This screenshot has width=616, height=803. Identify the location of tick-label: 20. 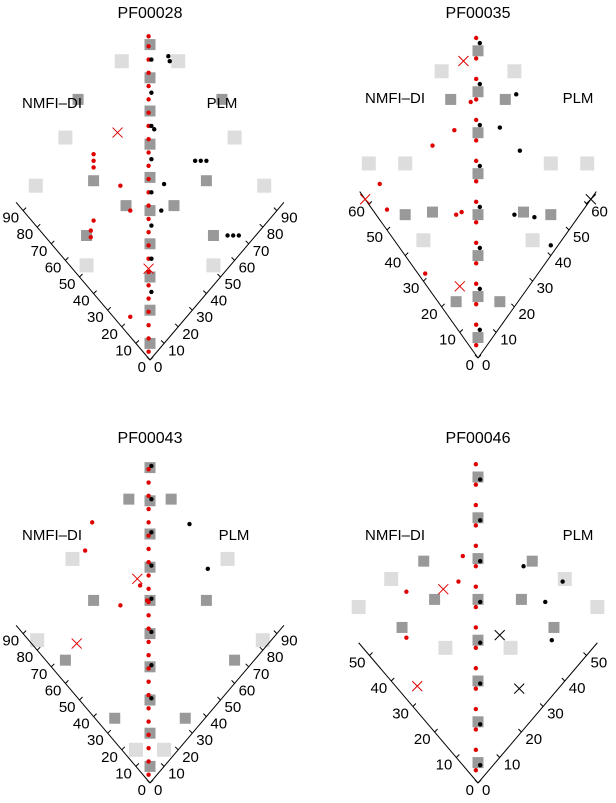
(109, 757).